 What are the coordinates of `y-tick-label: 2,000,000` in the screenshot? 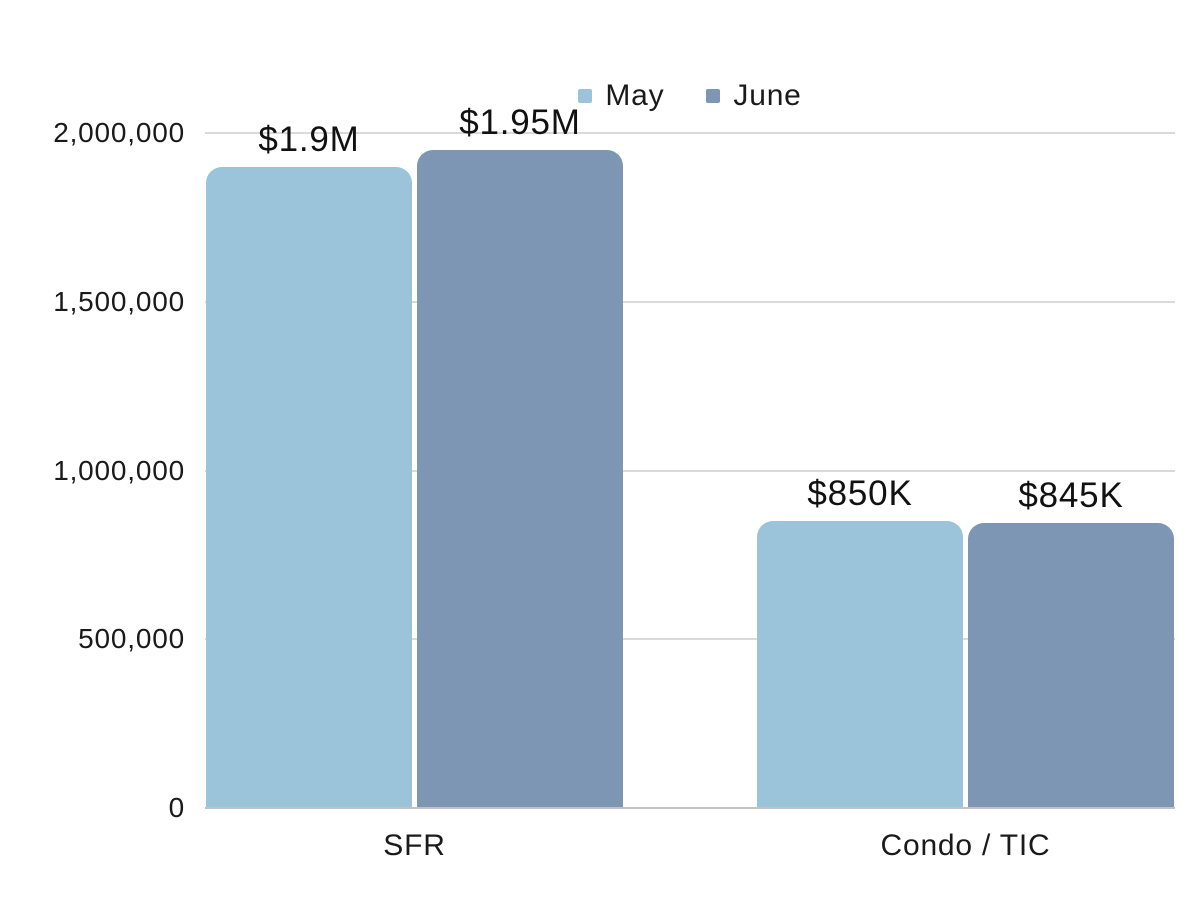 It's located at (119, 132).